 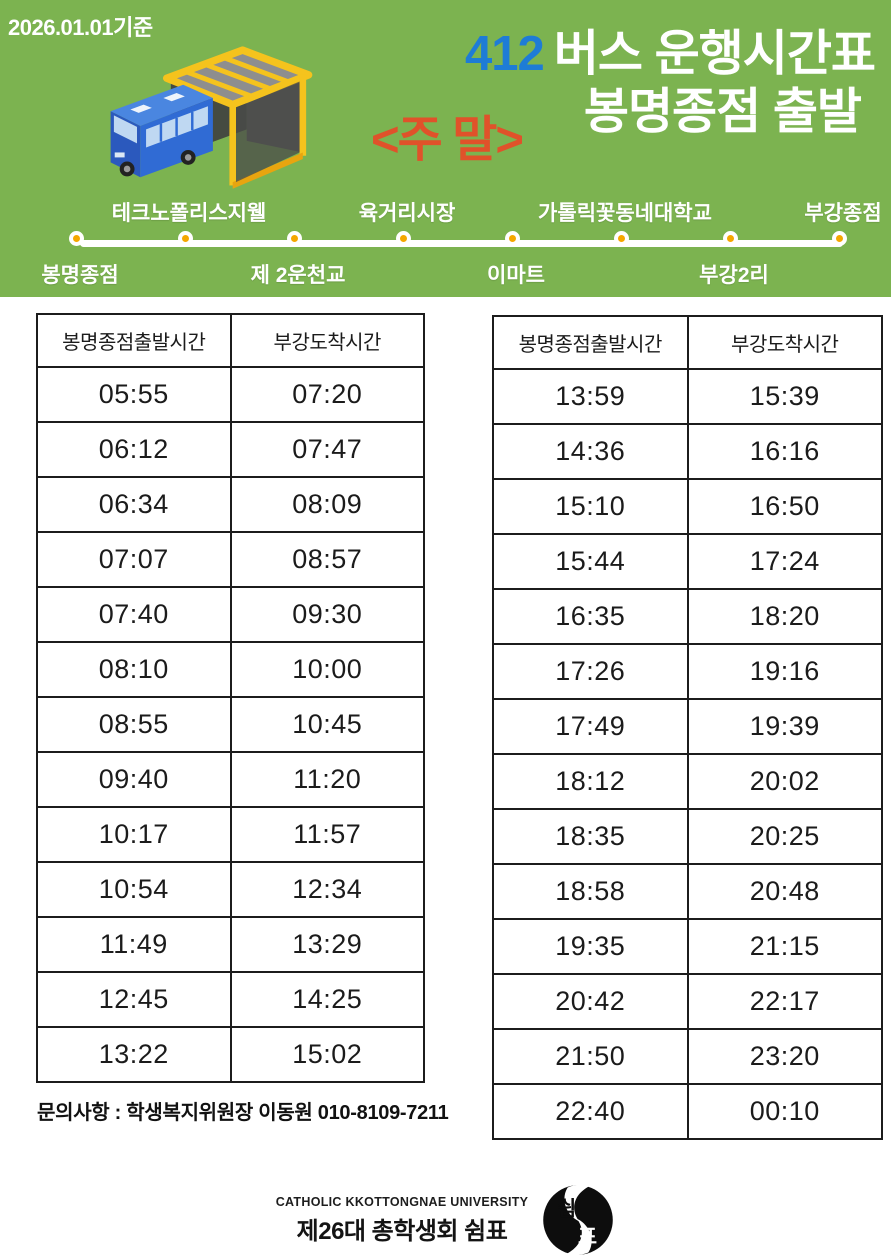 What do you see at coordinates (784, 671) in the screenshot?
I see `time-cell: 19:16` at bounding box center [784, 671].